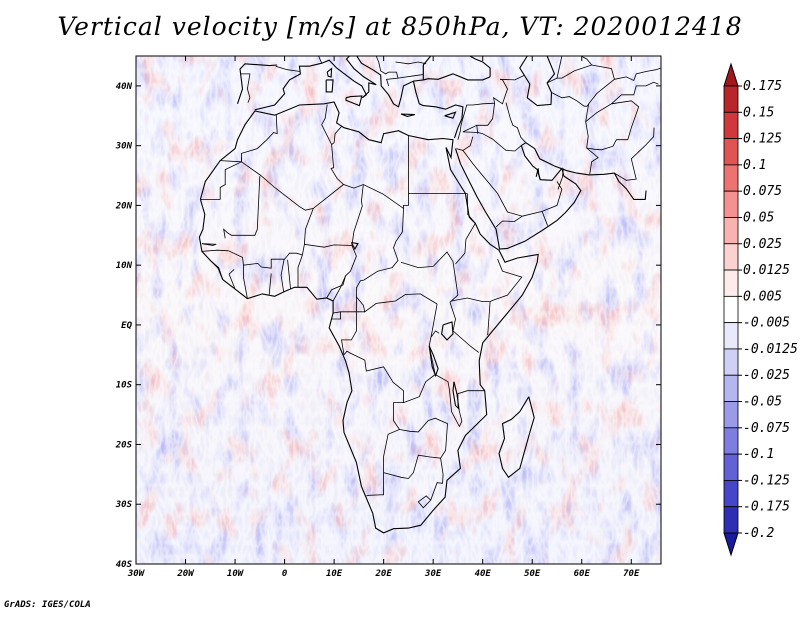 Image resolution: width=800 pixels, height=618 pixels. I want to click on colorbar-label: 0.05, so click(758, 217).